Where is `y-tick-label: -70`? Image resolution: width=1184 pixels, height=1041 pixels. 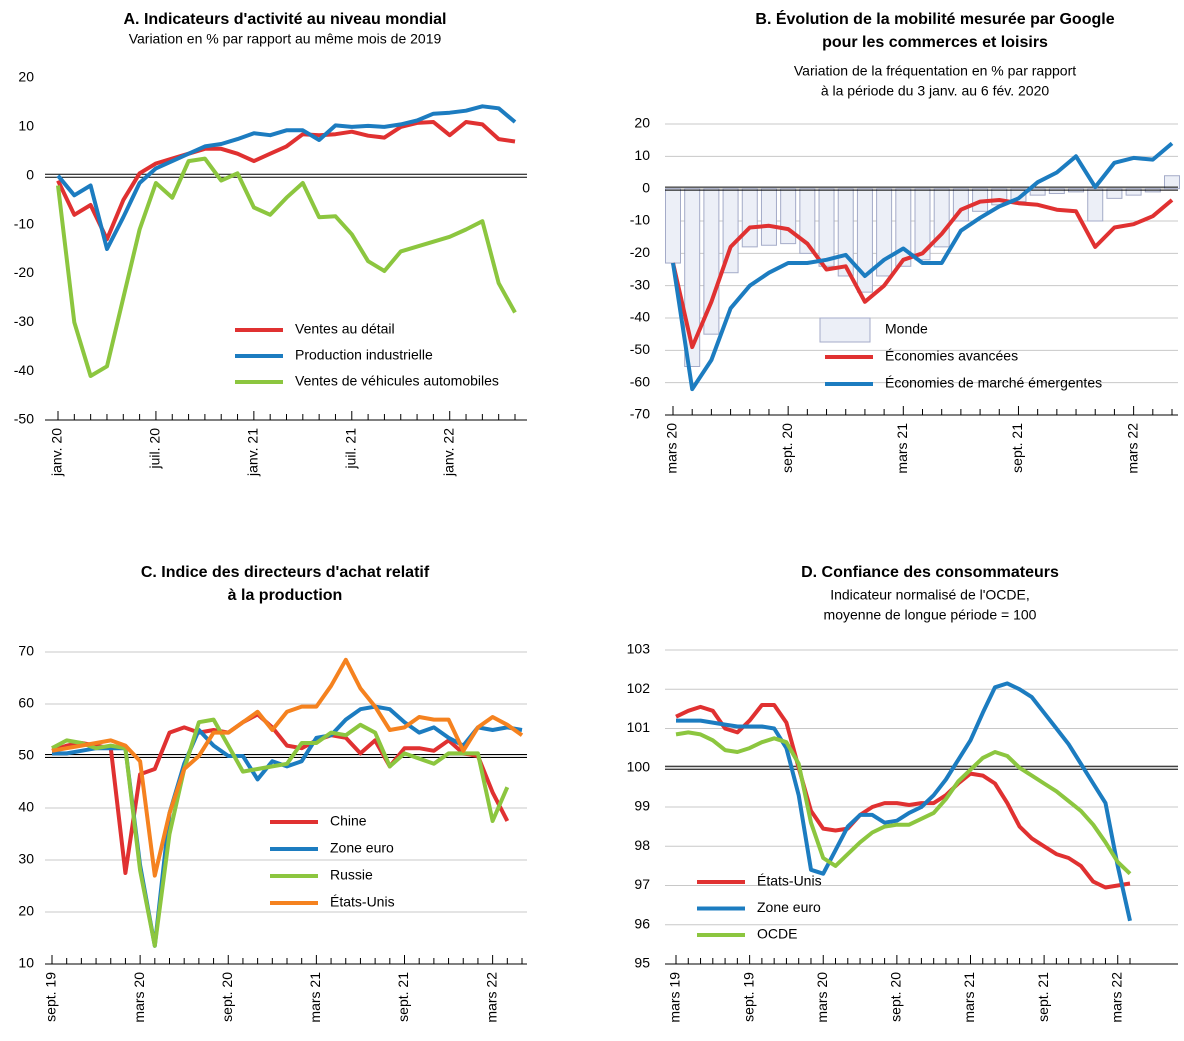 y-tick-label: -70 is located at coordinates (640, 414).